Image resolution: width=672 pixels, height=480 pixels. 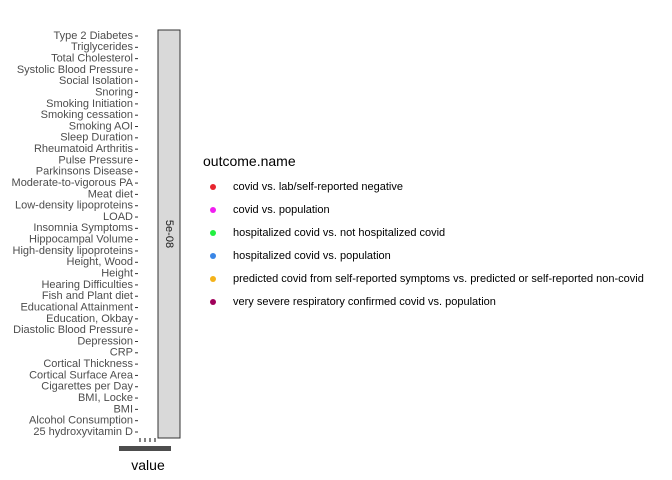 I want to click on x-tick-labels-overlap, so click(x=145, y=448).